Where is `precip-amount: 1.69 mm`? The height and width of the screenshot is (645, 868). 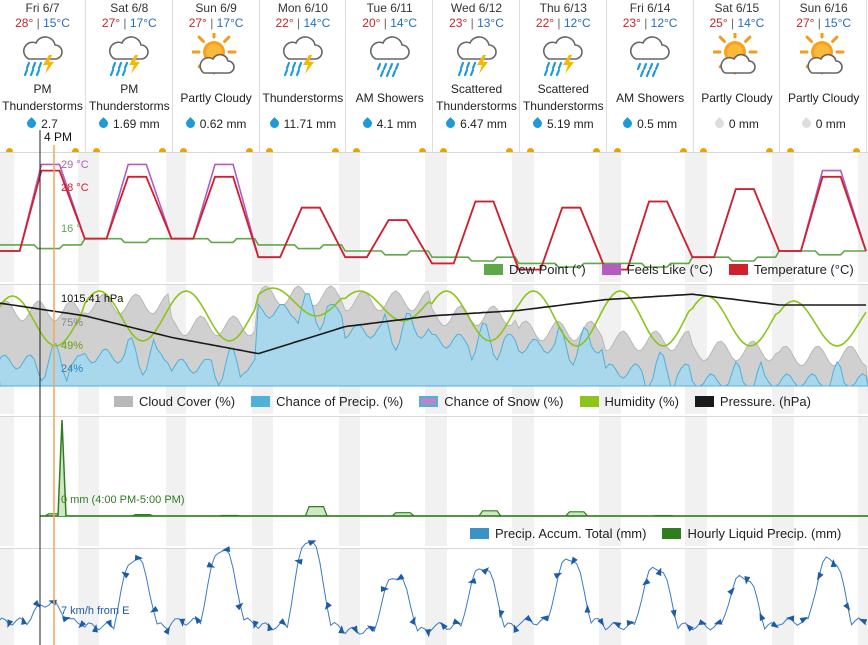
precip-amount: 1.69 mm is located at coordinates (129, 124).